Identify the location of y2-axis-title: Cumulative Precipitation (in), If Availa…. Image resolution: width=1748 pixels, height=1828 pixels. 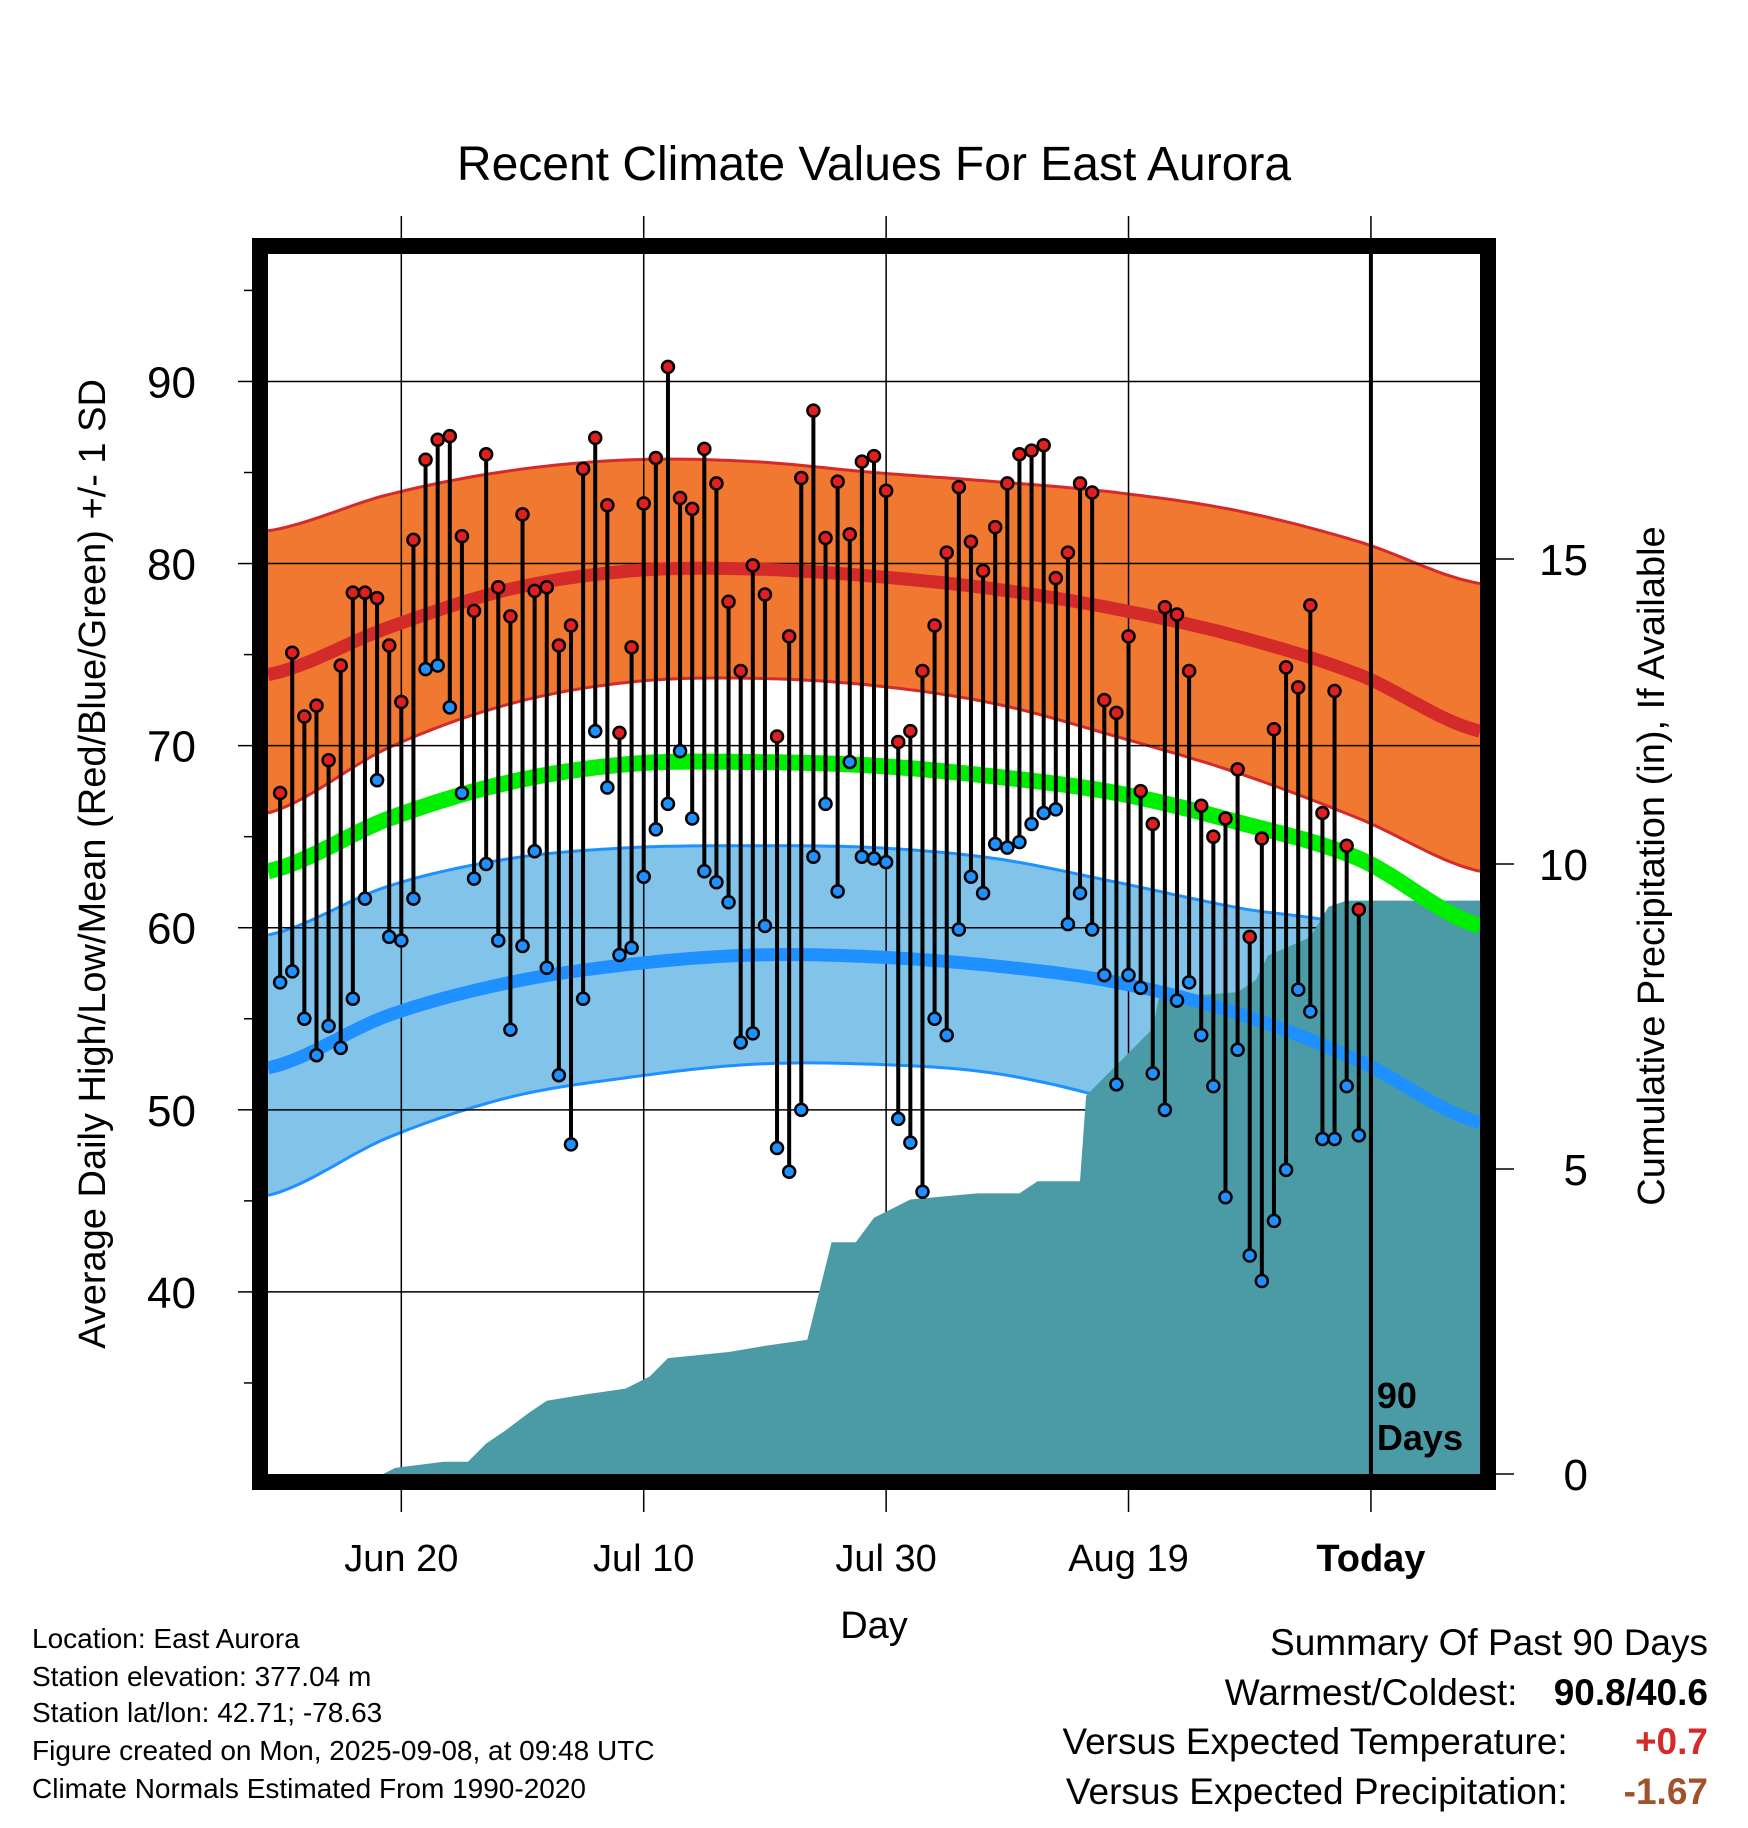
(1652, 865).